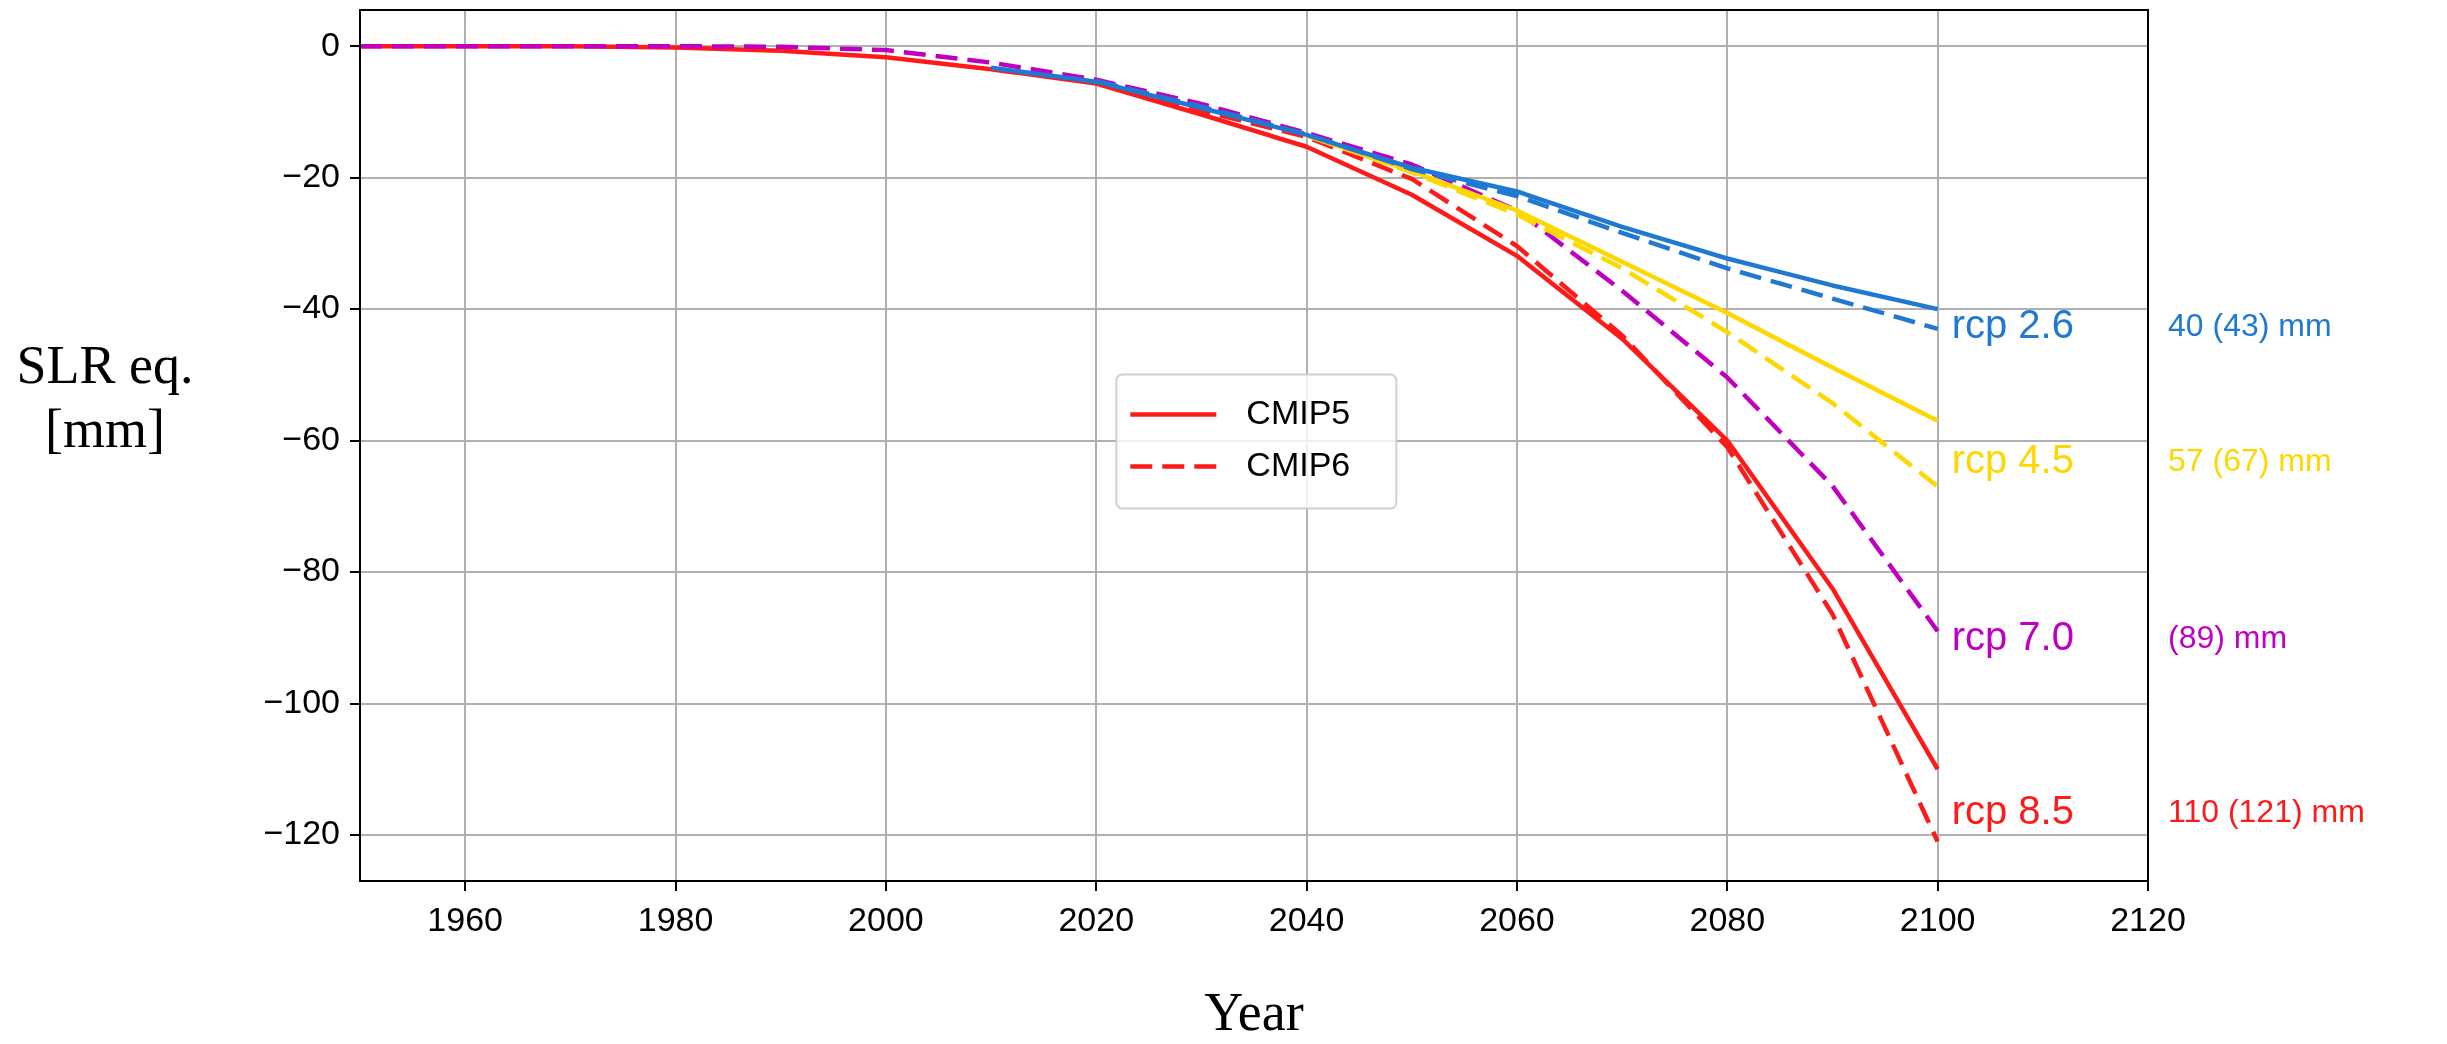  I want to click on y-tick-label: −20, so click(311, 175).